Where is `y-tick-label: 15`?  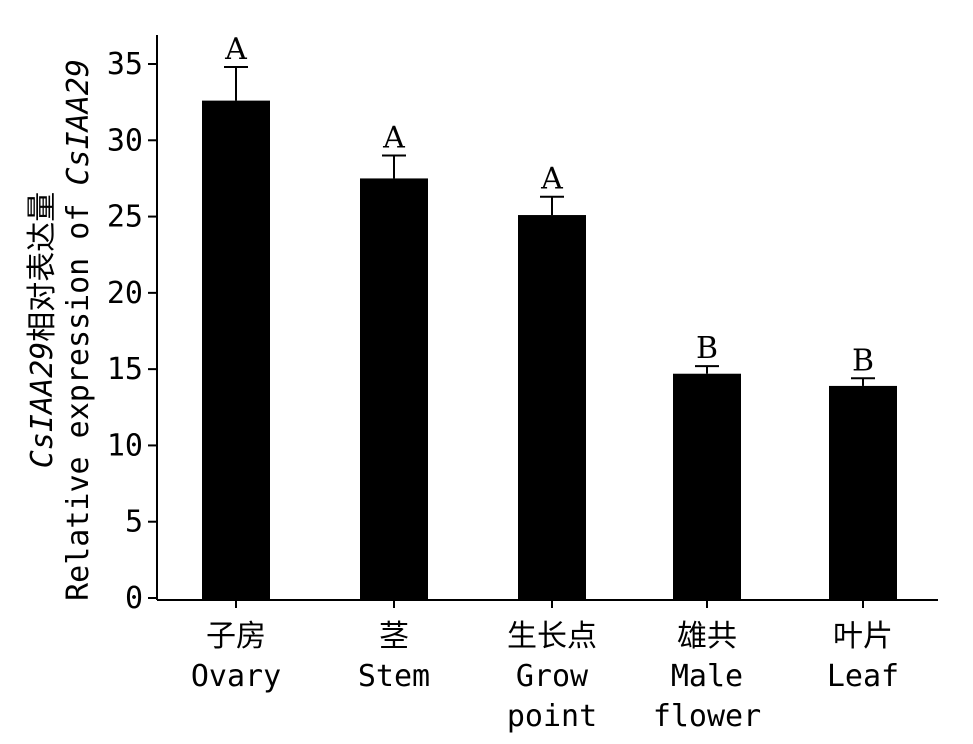 y-tick-label: 15 is located at coordinates (125, 369).